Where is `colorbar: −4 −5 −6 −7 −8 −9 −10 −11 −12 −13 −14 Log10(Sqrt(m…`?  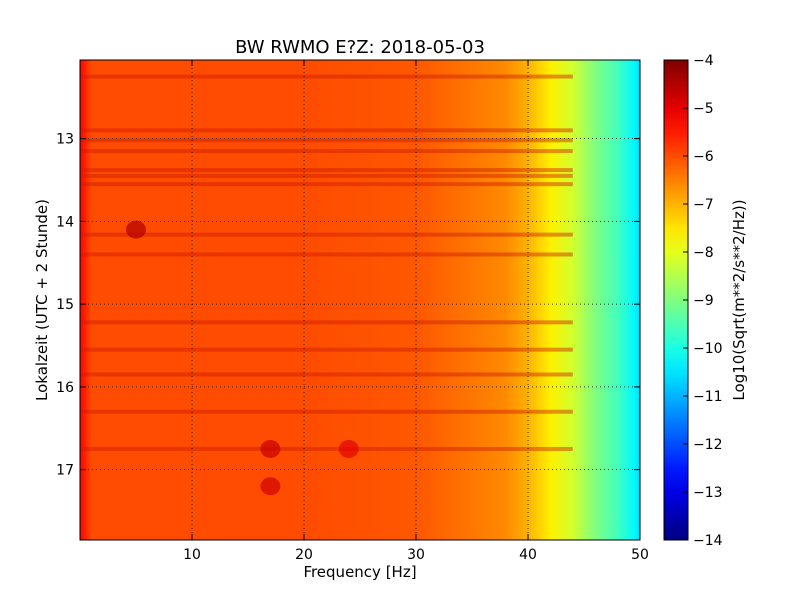
colorbar: −4 −5 −6 −7 −8 −9 −10 −11 −12 −13 −14 Log10(Sqrt(m… is located at coordinates (705, 301).